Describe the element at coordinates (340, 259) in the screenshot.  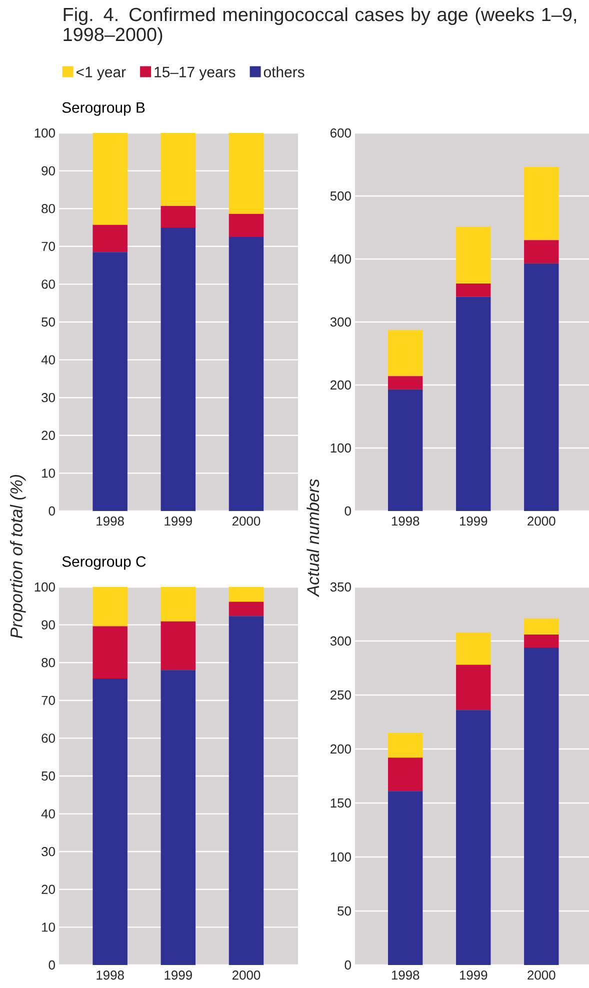
I see `y-tick-label: 400` at that location.